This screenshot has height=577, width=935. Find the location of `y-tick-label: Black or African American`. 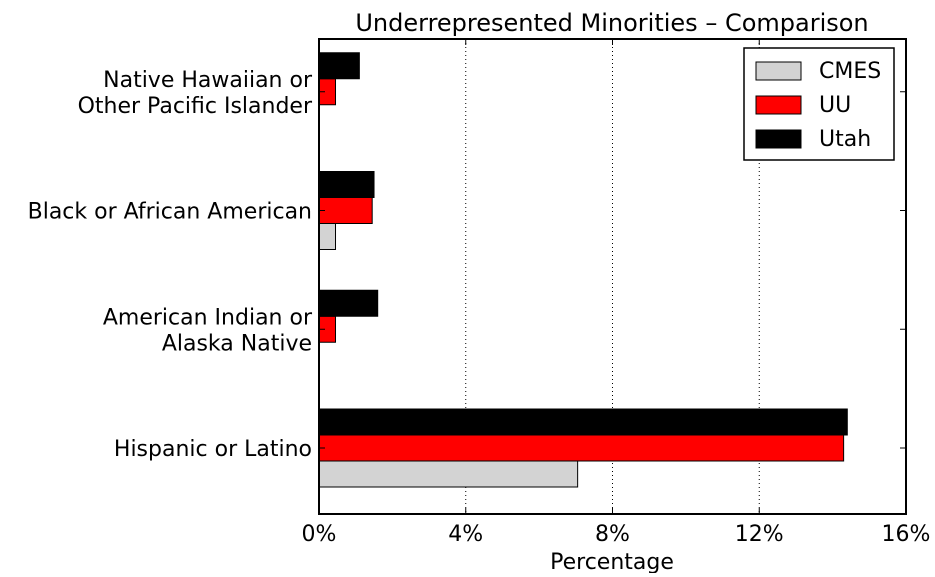

y-tick-label: Black or African American is located at coordinates (170, 212).